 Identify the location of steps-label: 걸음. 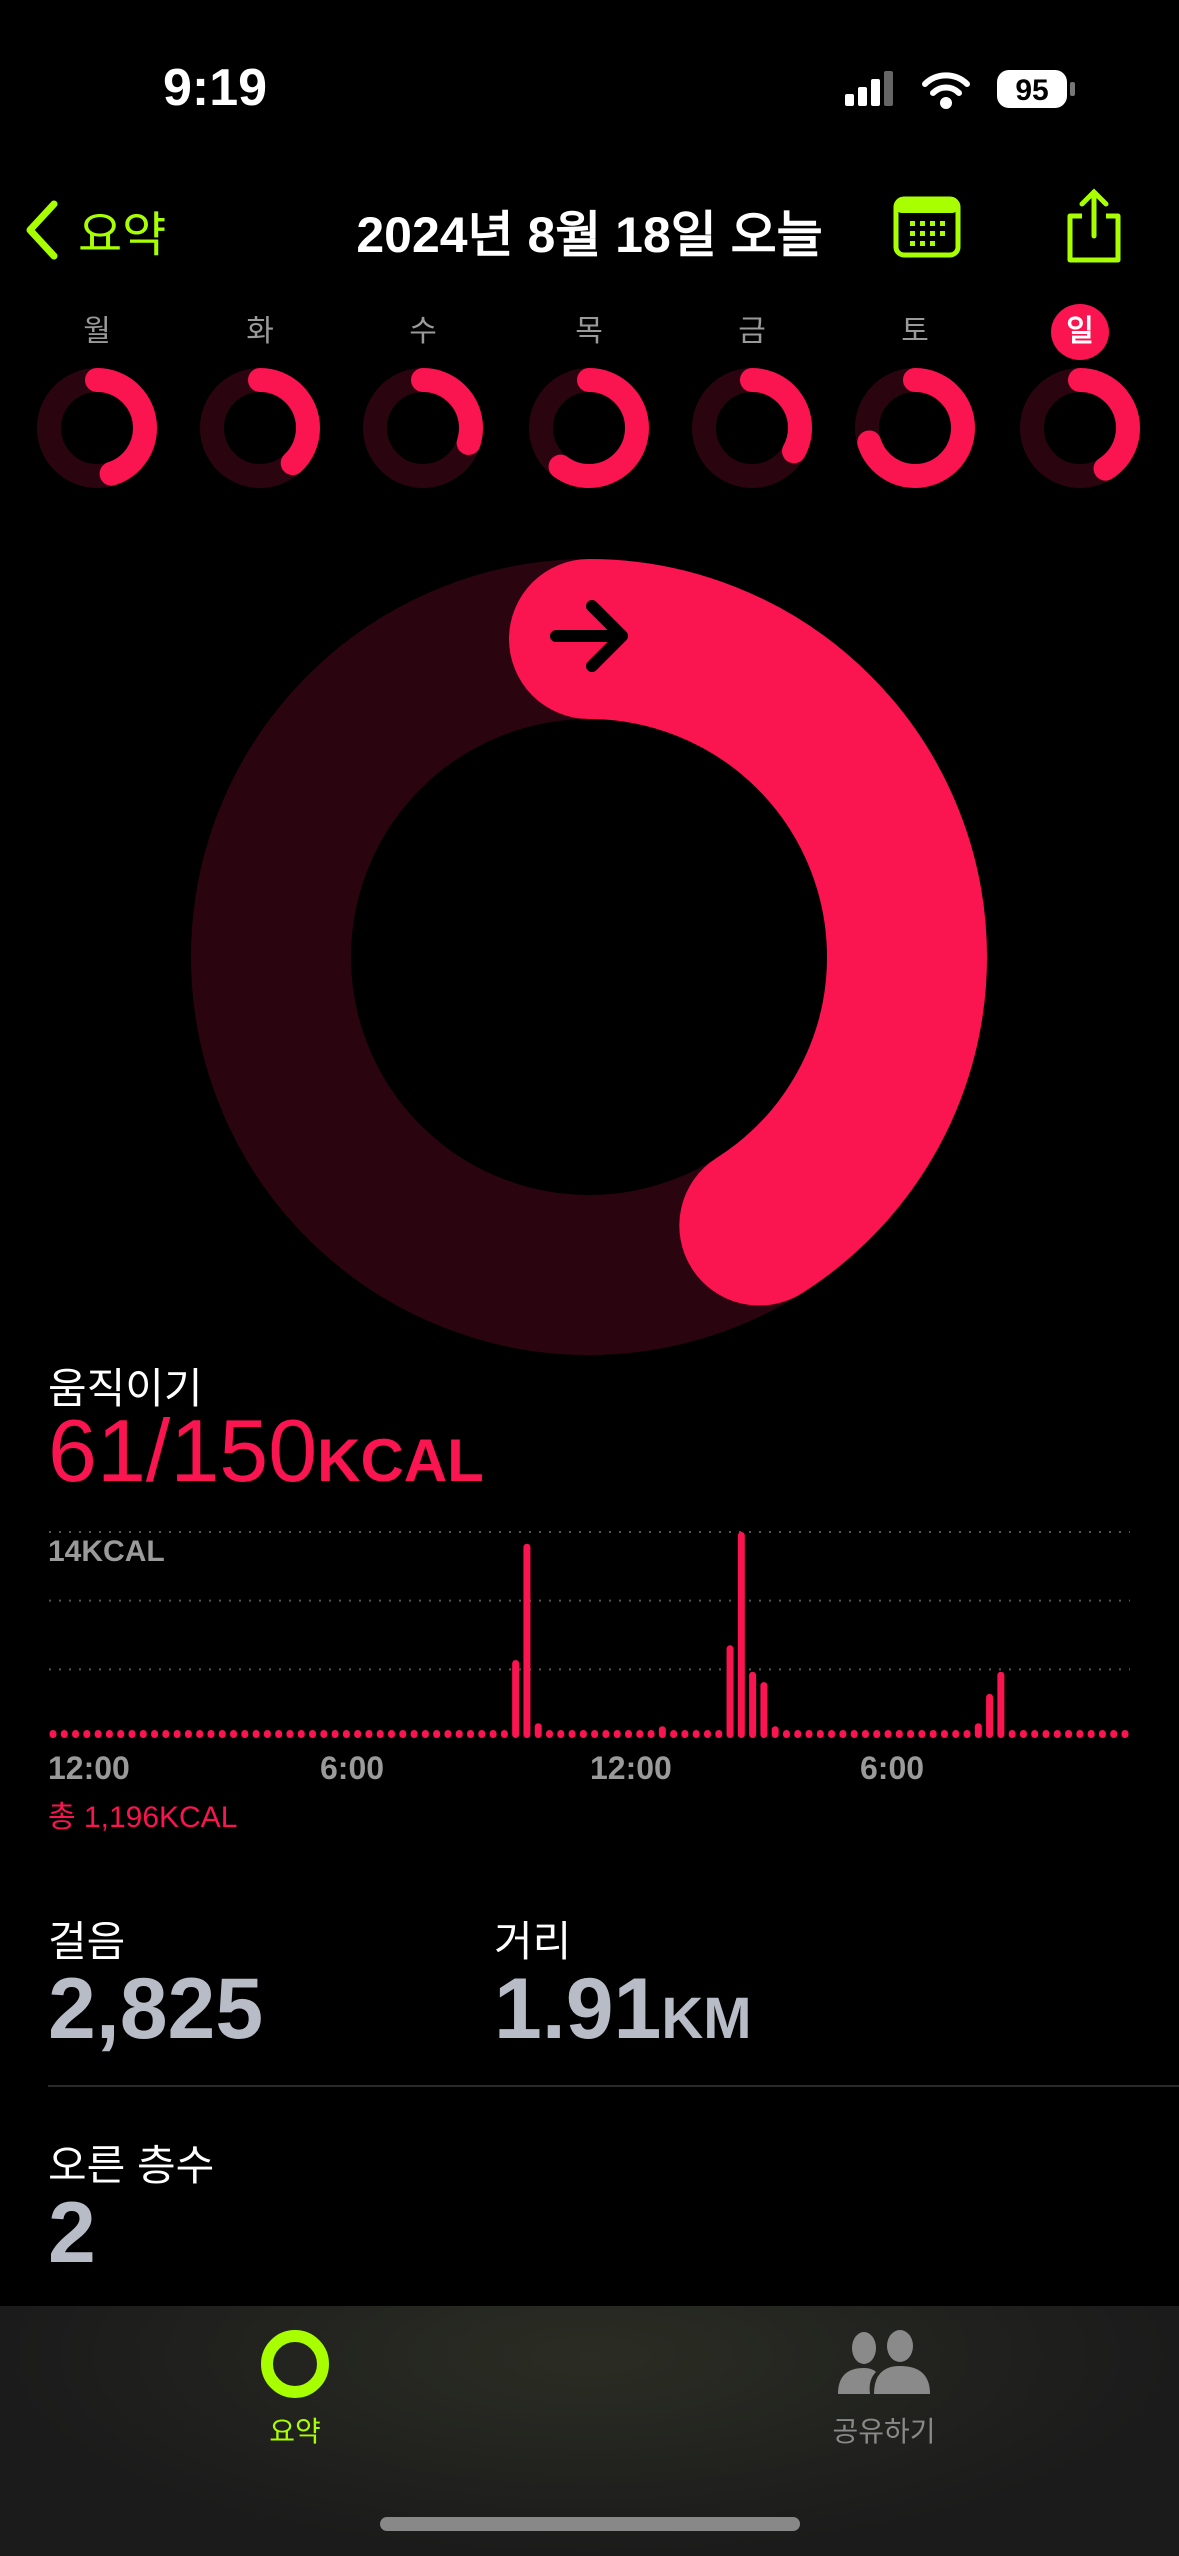
(87, 1941).